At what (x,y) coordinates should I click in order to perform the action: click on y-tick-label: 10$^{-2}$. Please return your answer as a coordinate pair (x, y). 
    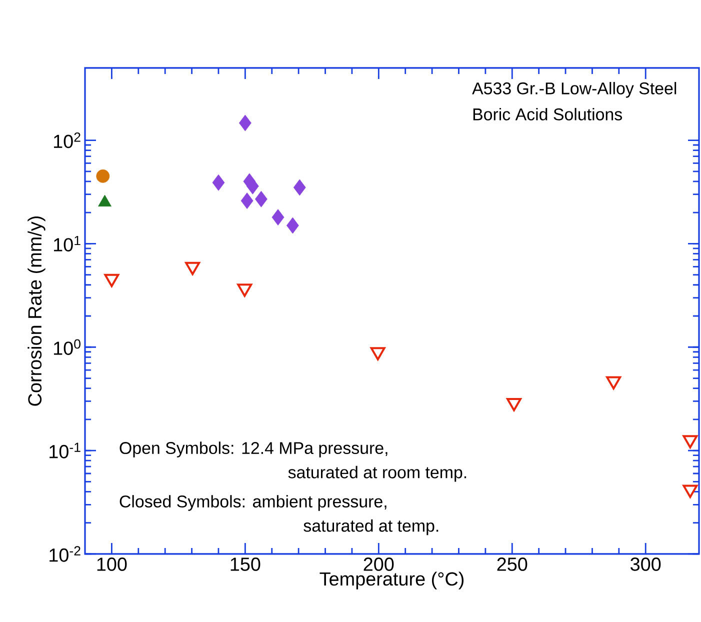
    Looking at the image, I should click on (65, 554).